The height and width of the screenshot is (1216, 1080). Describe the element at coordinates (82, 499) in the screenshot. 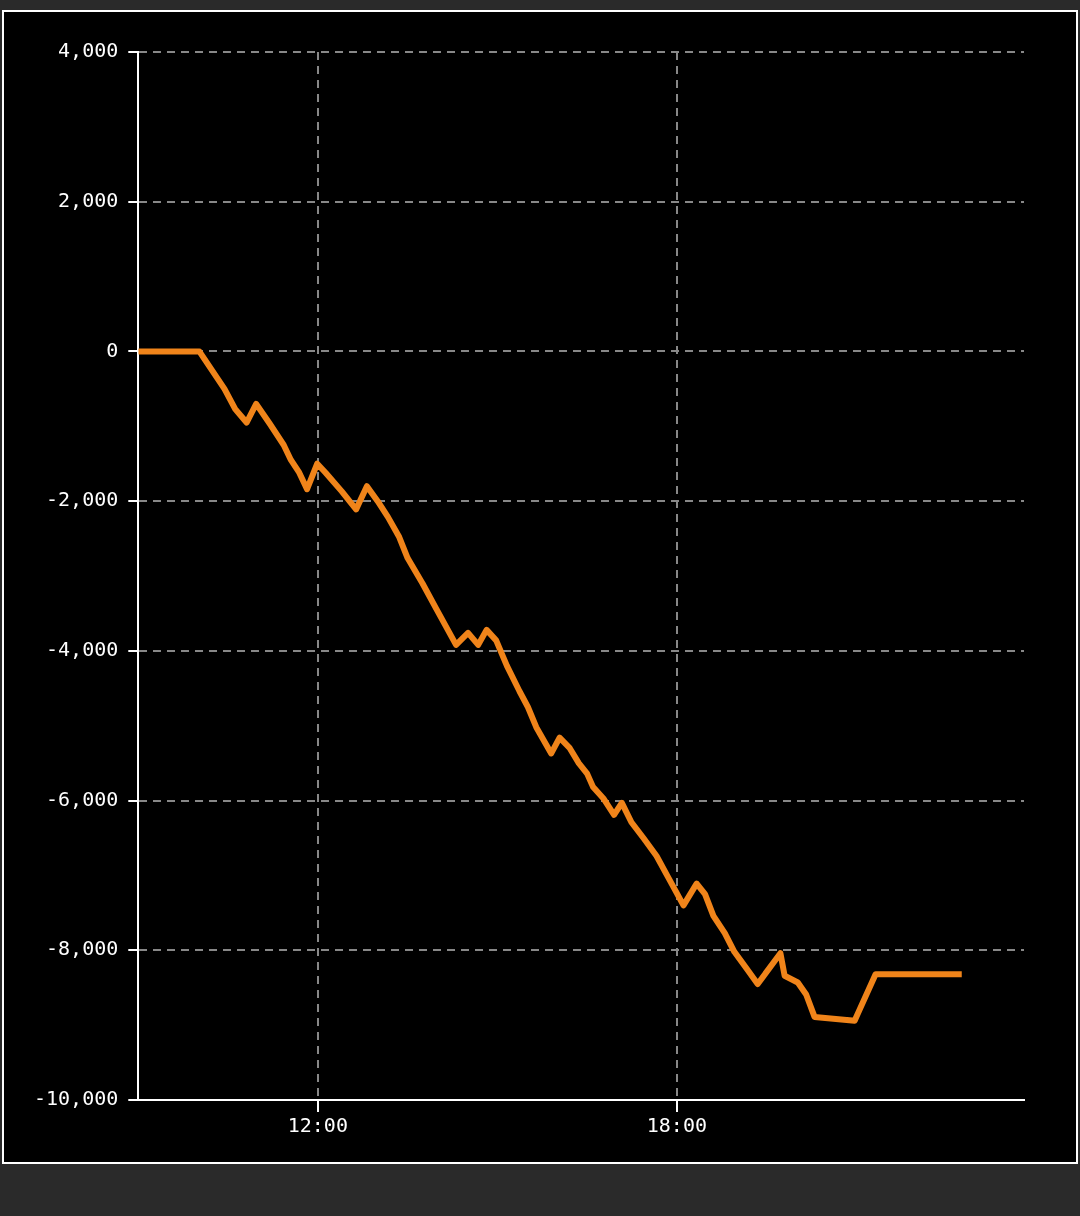

I see `y-tick-label: -2,000` at that location.